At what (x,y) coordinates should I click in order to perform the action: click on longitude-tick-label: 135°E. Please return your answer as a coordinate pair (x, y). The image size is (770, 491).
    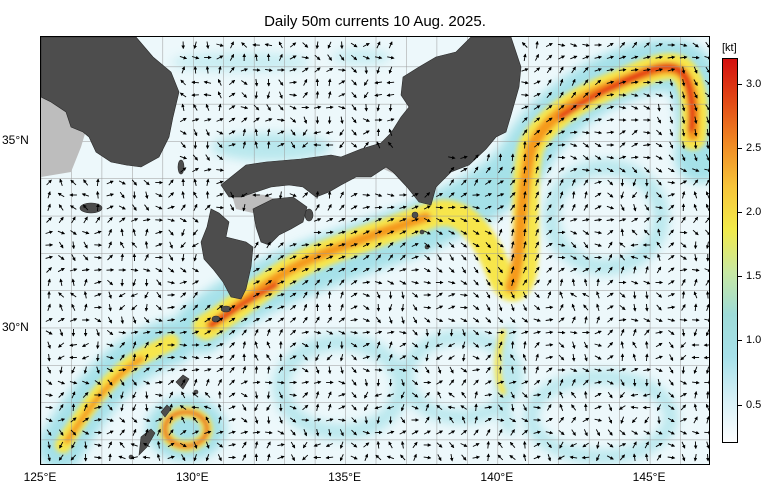
    Looking at the image, I should click on (344, 477).